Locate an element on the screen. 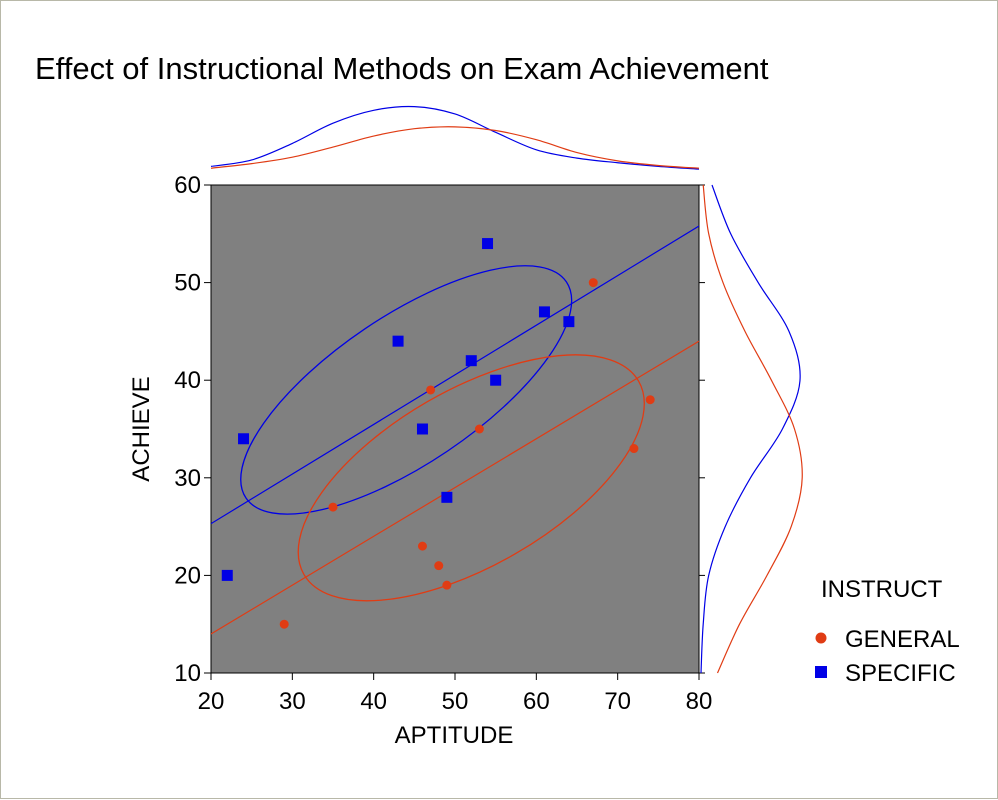  y-tick-label: 10 is located at coordinates (187, 673).